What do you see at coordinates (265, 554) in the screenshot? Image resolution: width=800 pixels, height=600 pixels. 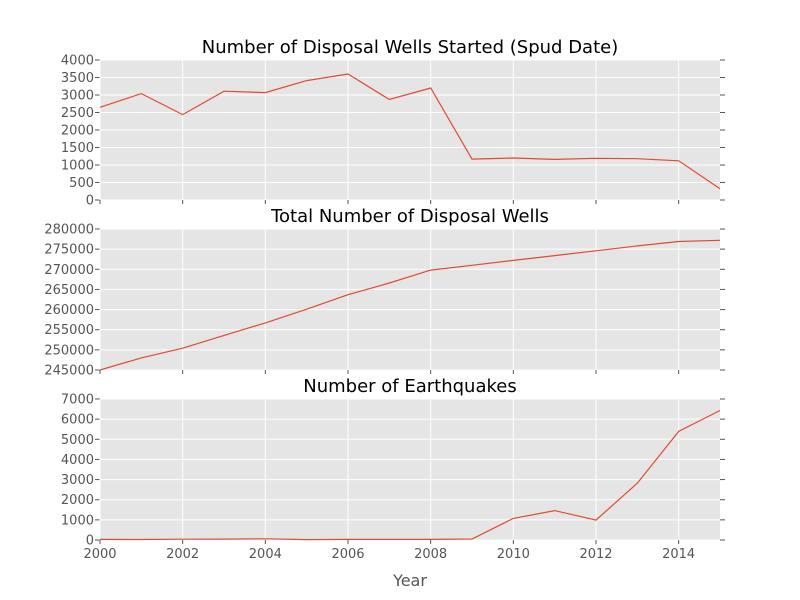 I see `panel-3-xtick-label: 2004` at bounding box center [265, 554].